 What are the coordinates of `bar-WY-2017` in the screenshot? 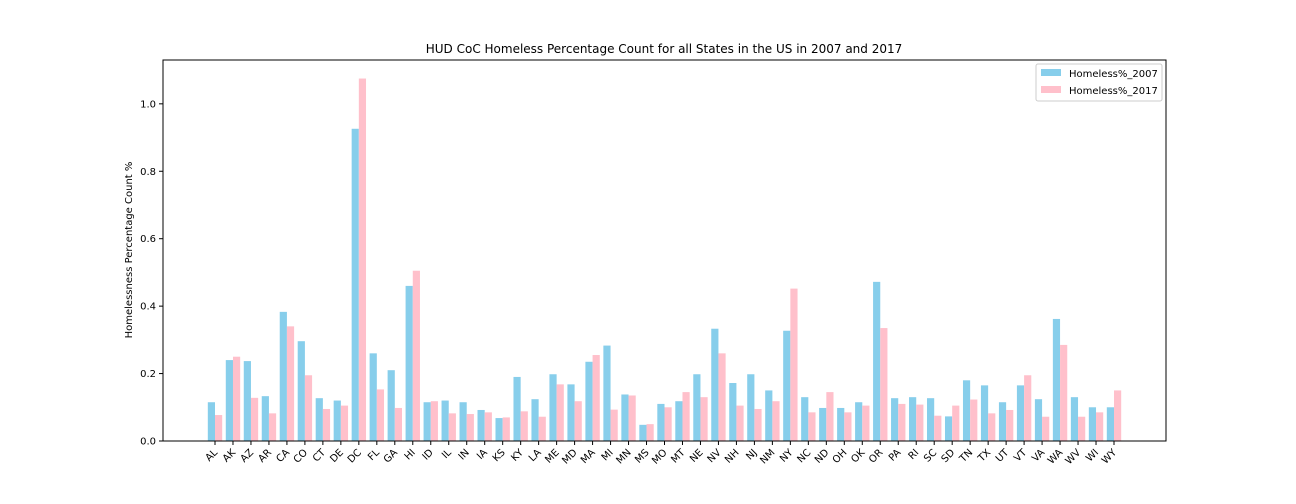 It's located at (1118, 415).